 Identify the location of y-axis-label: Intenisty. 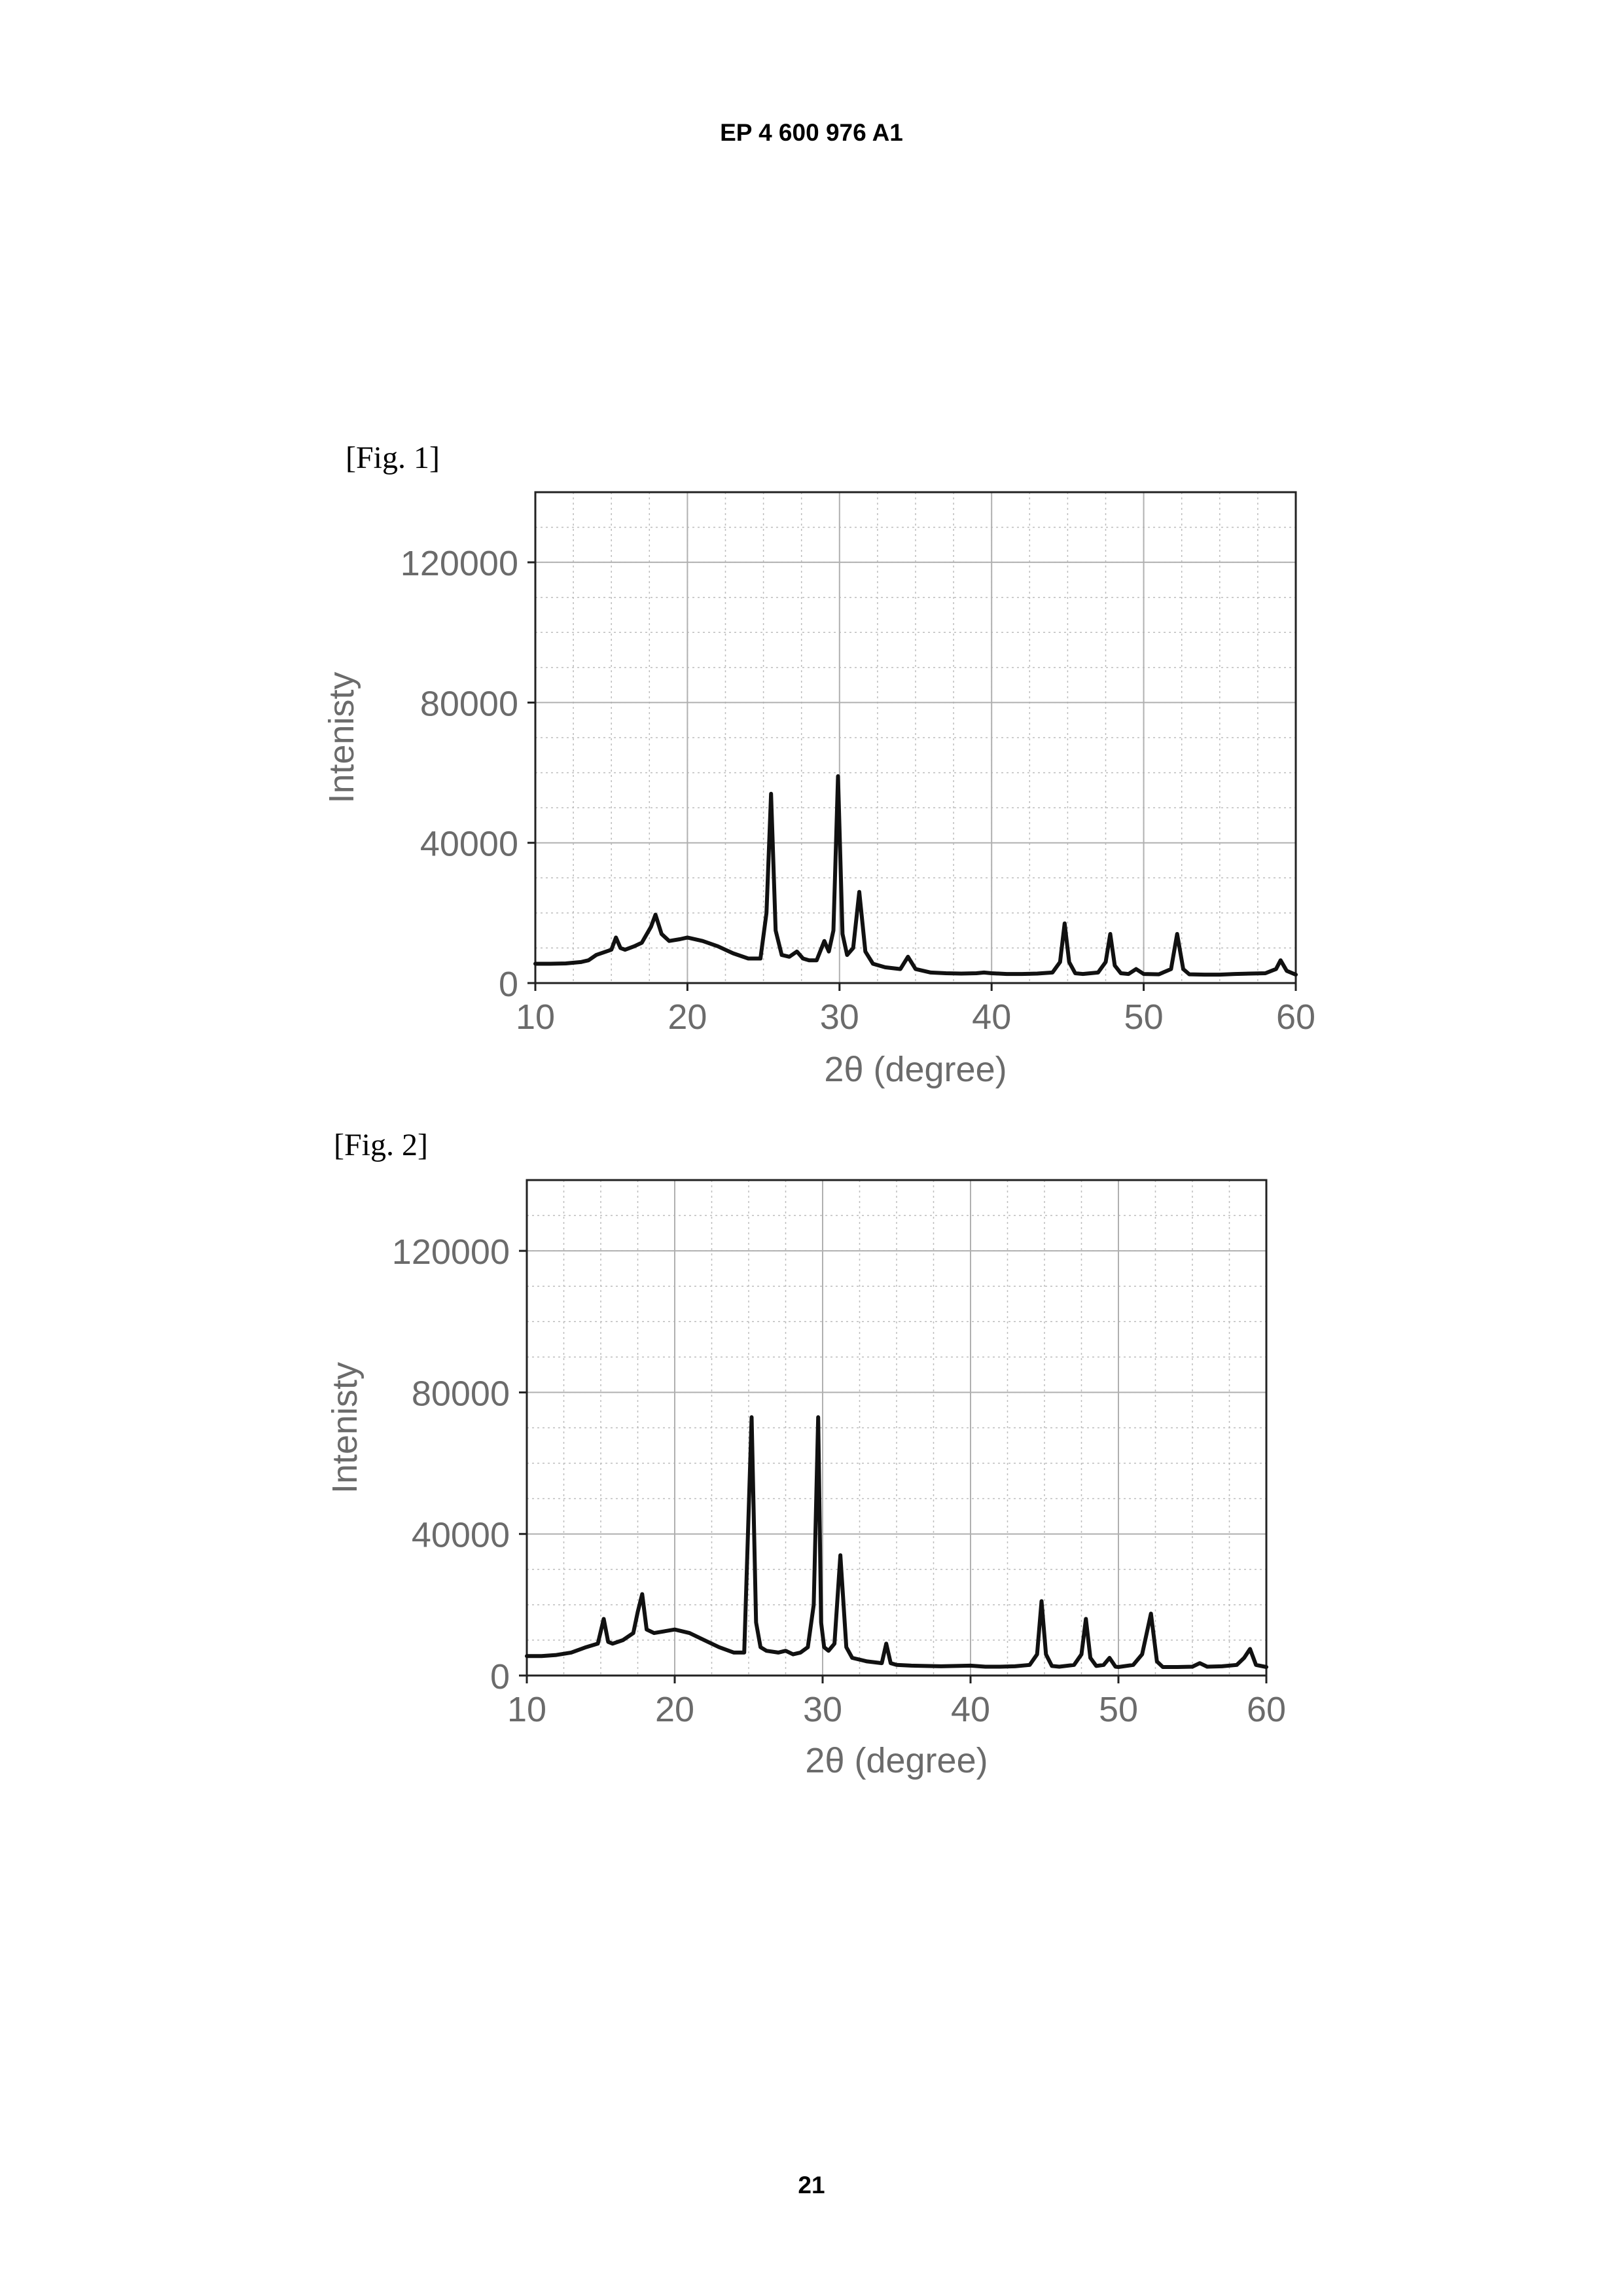
(345, 1428).